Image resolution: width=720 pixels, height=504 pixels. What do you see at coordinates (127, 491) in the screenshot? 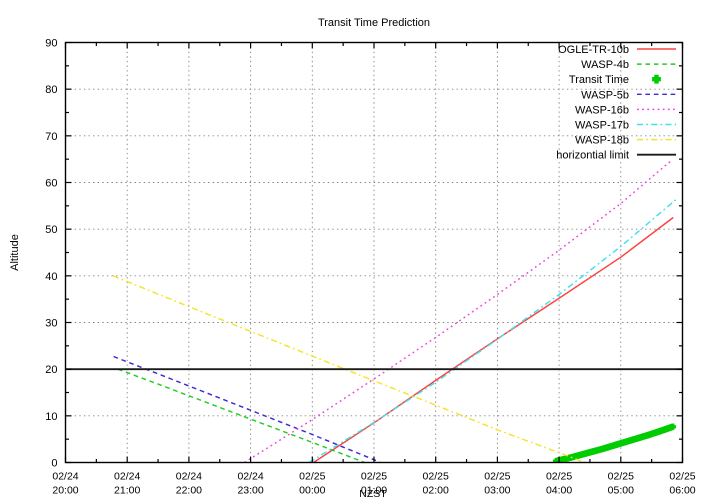
I see `x-tick-label-time: 21:00` at bounding box center [127, 491].